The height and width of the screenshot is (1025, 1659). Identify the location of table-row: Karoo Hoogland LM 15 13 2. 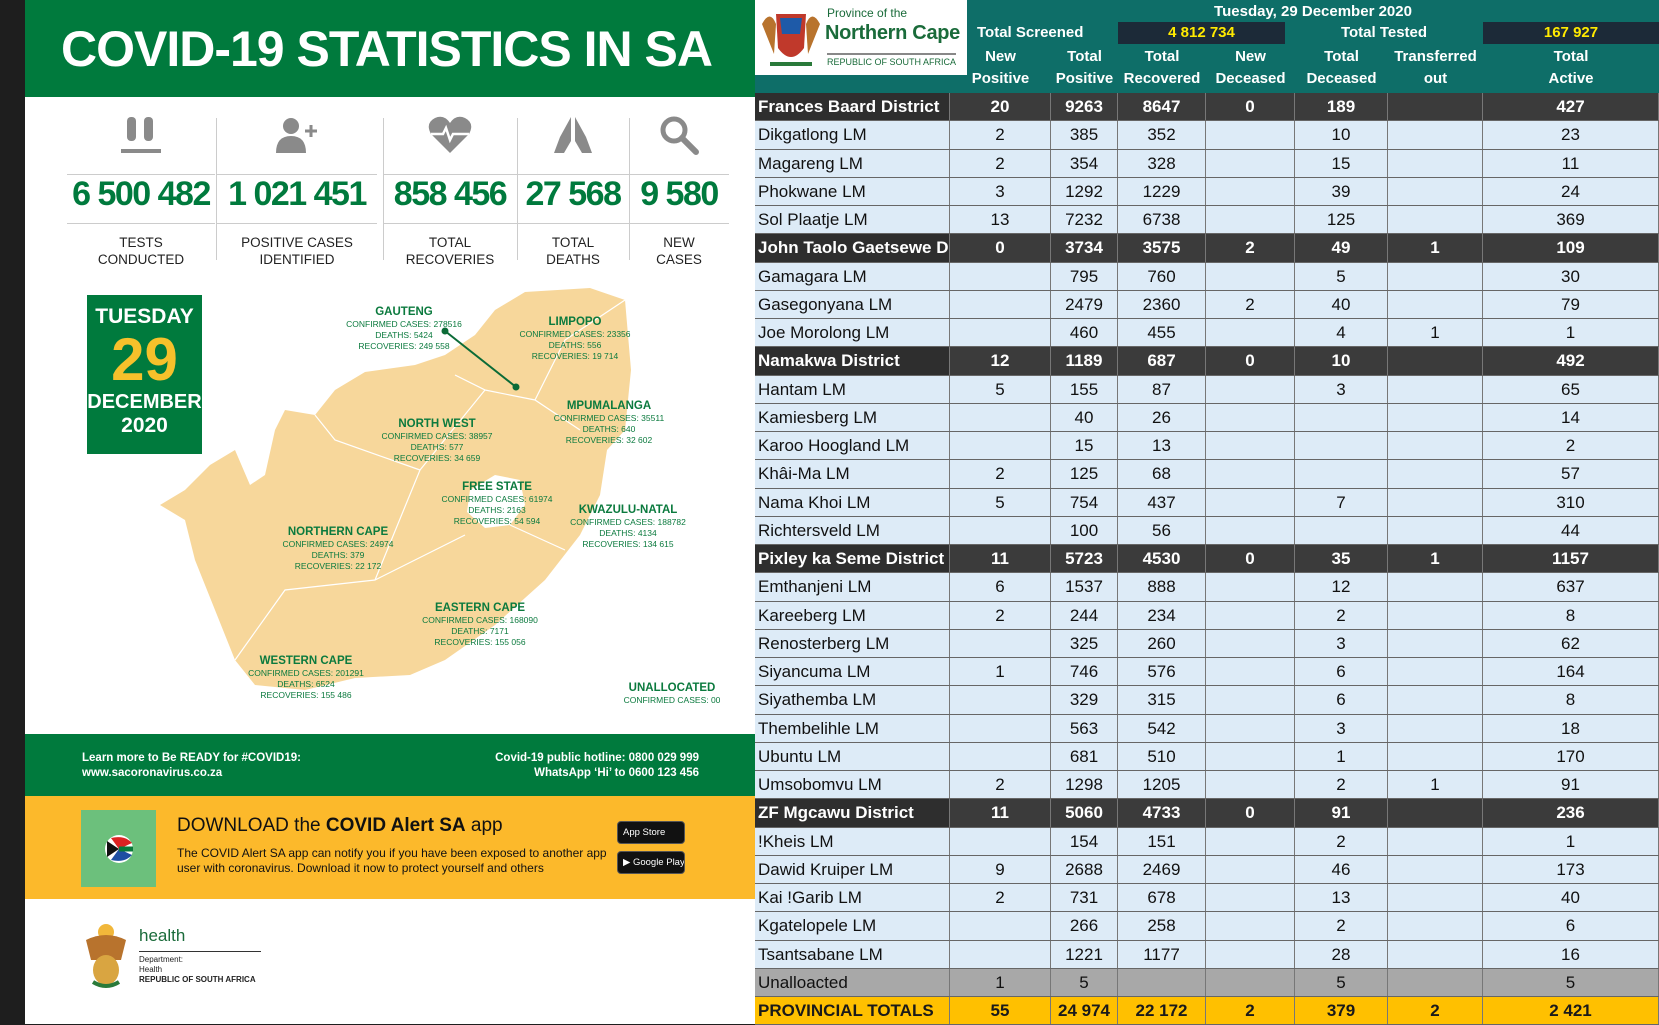
(1207, 446).